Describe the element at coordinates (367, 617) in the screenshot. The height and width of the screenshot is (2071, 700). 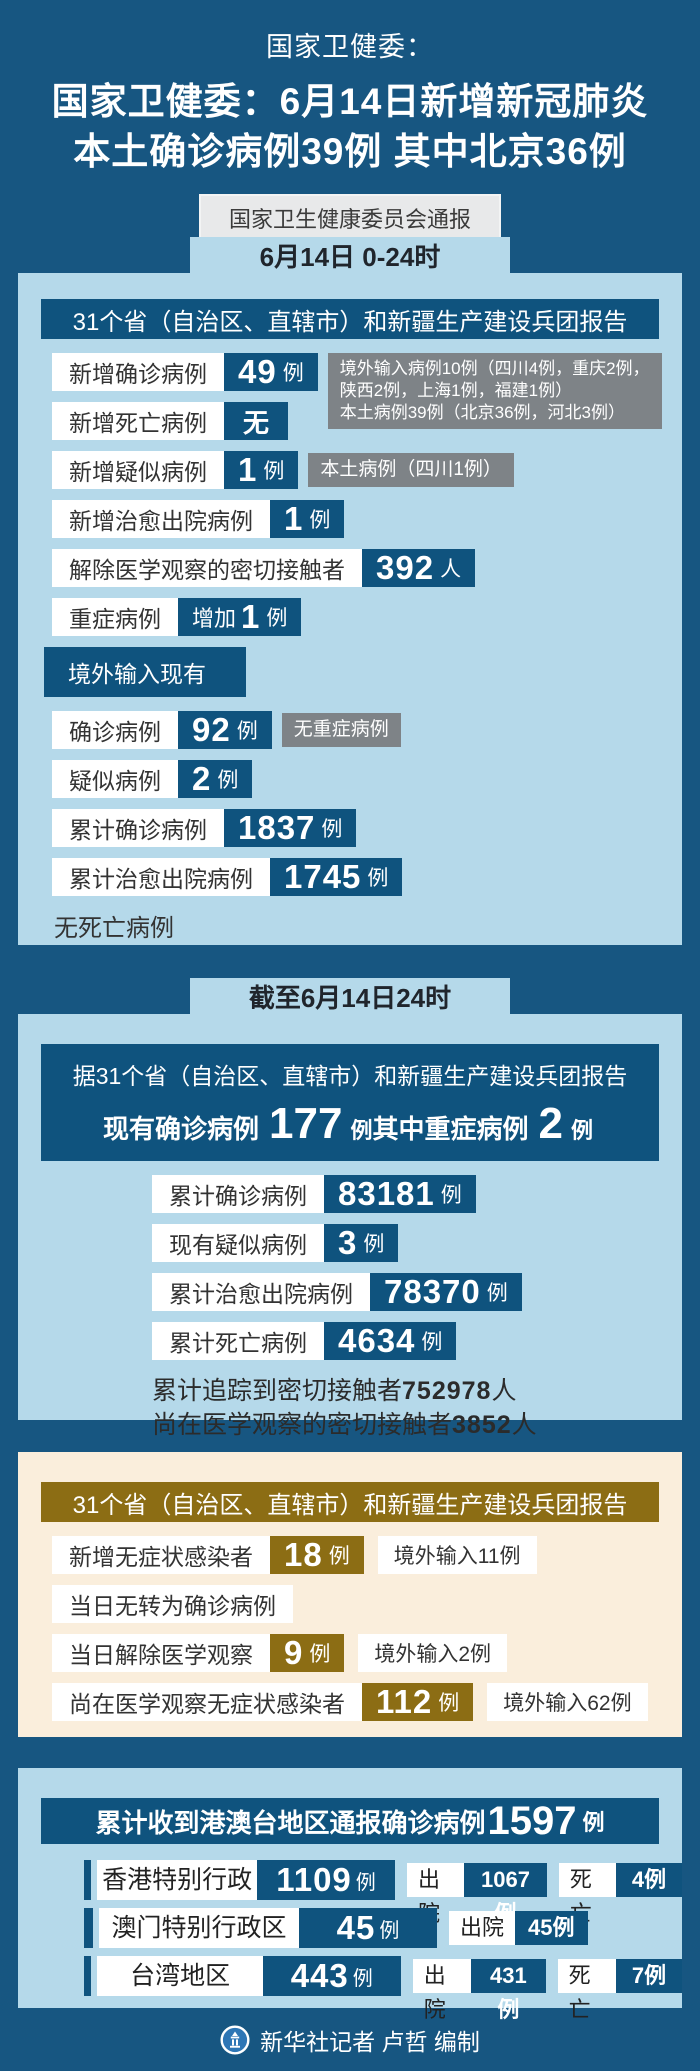
I see `stat-row: 重症病例 增加 1 例` at that location.